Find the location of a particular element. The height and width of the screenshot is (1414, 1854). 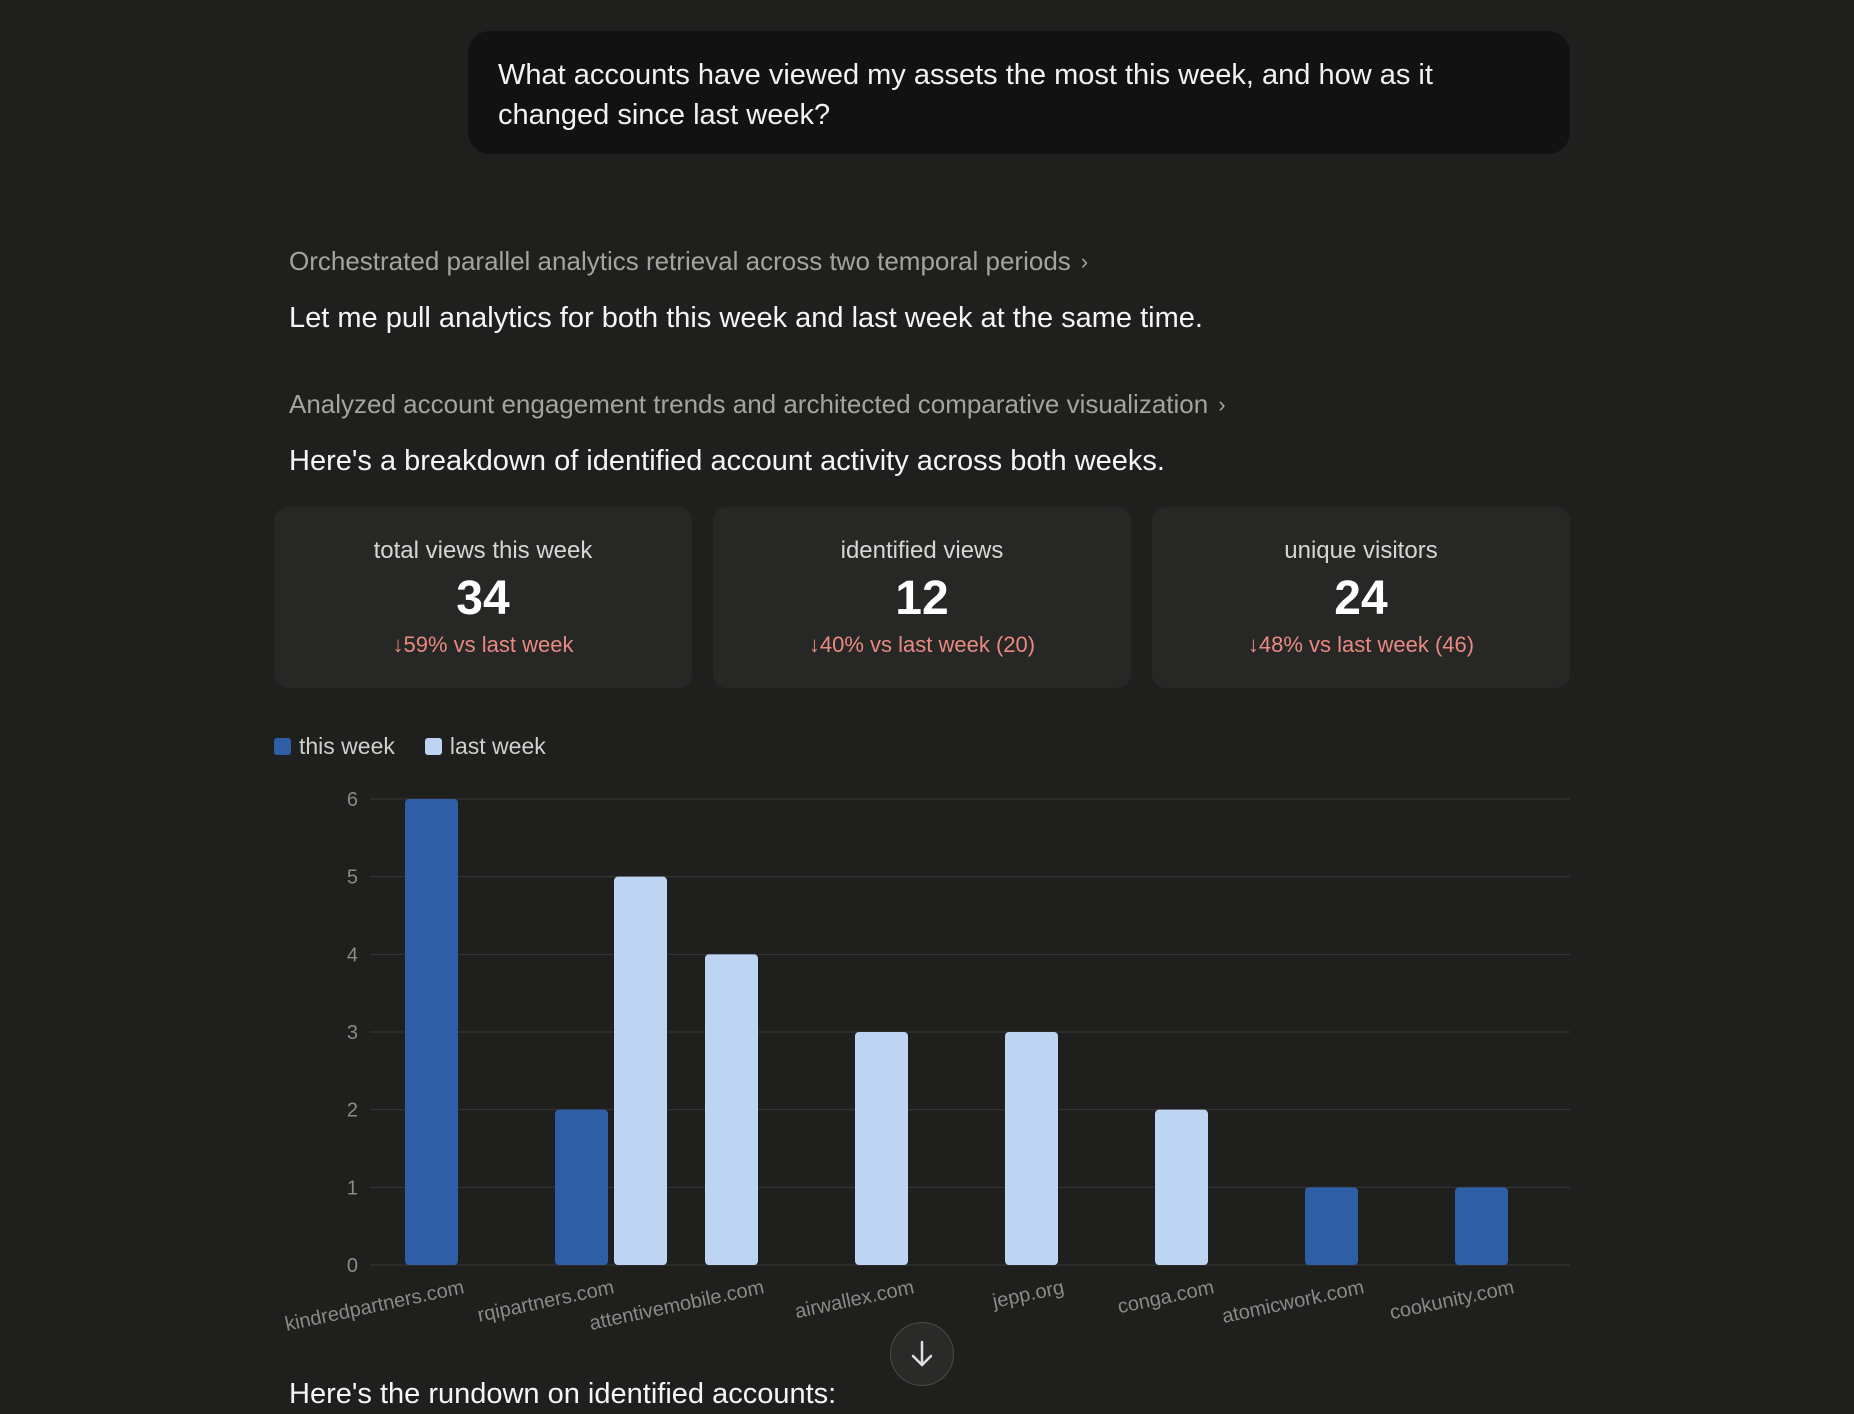

stat-delta: ↓48% vs last week (46) is located at coordinates (1361, 644).